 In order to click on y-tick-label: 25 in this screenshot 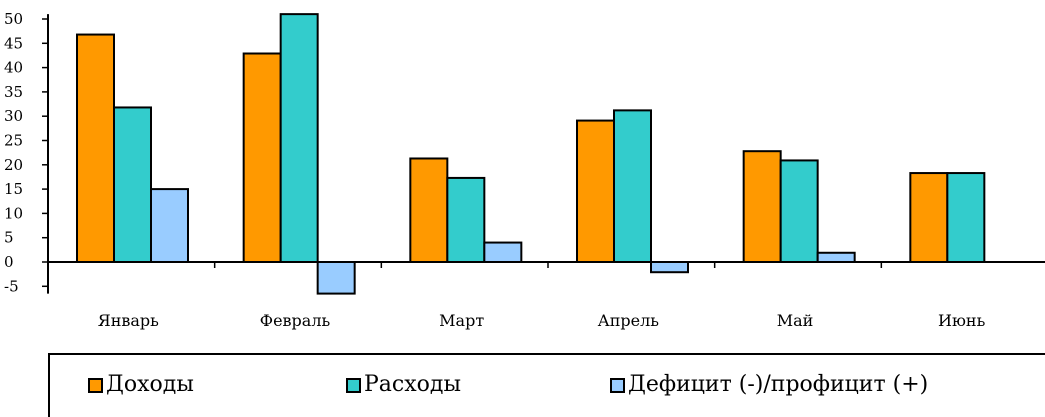, I will do `click(13, 141)`.